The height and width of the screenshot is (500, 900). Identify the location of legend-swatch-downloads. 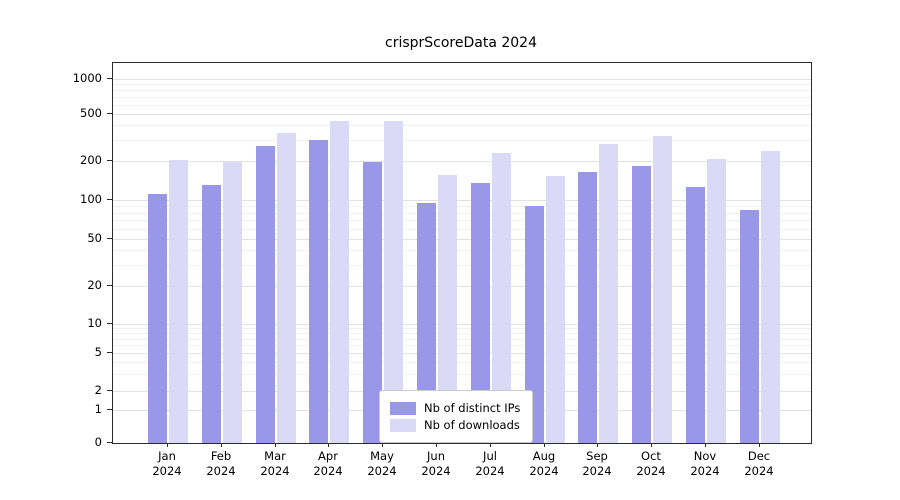
(403, 425).